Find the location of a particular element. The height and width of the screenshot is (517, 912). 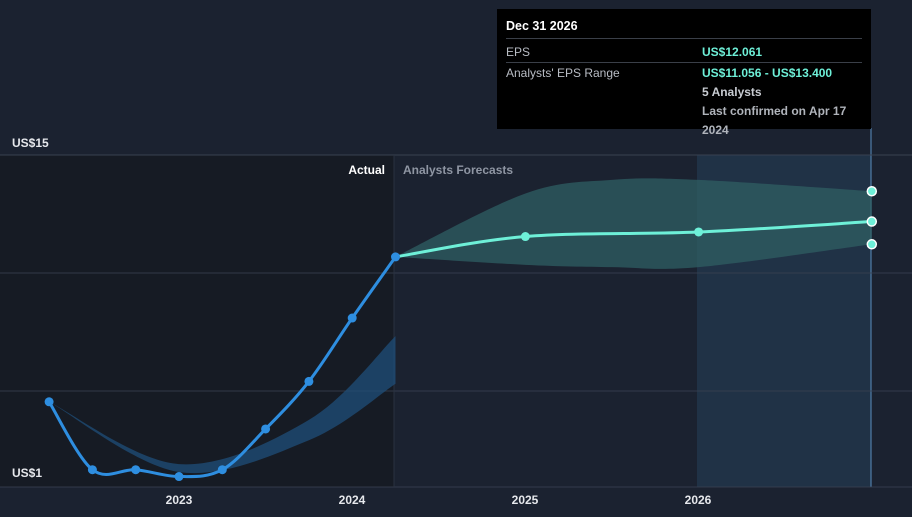

forecast-line is located at coordinates (634, 239).